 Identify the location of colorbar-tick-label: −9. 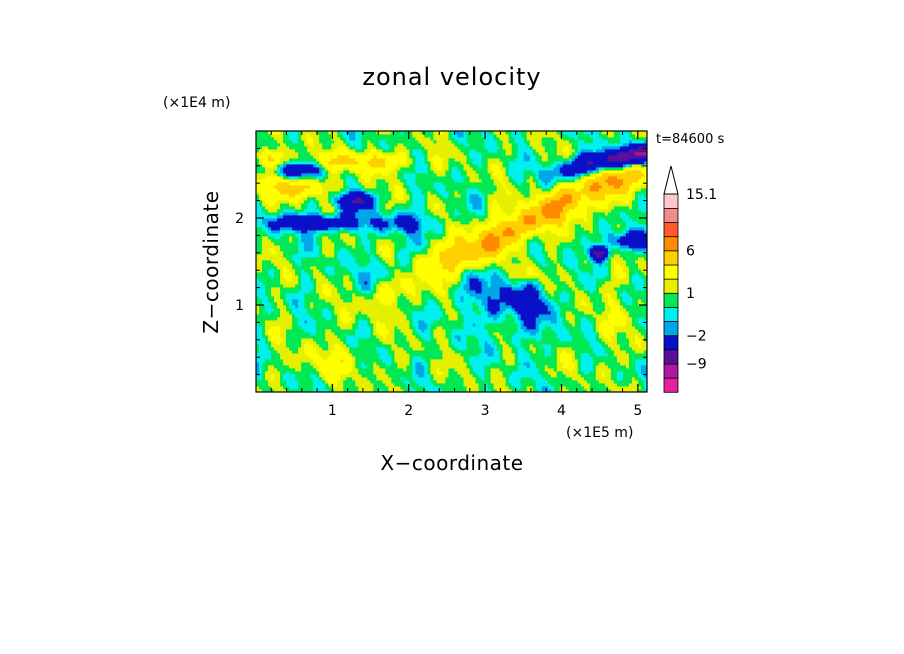
(696, 365).